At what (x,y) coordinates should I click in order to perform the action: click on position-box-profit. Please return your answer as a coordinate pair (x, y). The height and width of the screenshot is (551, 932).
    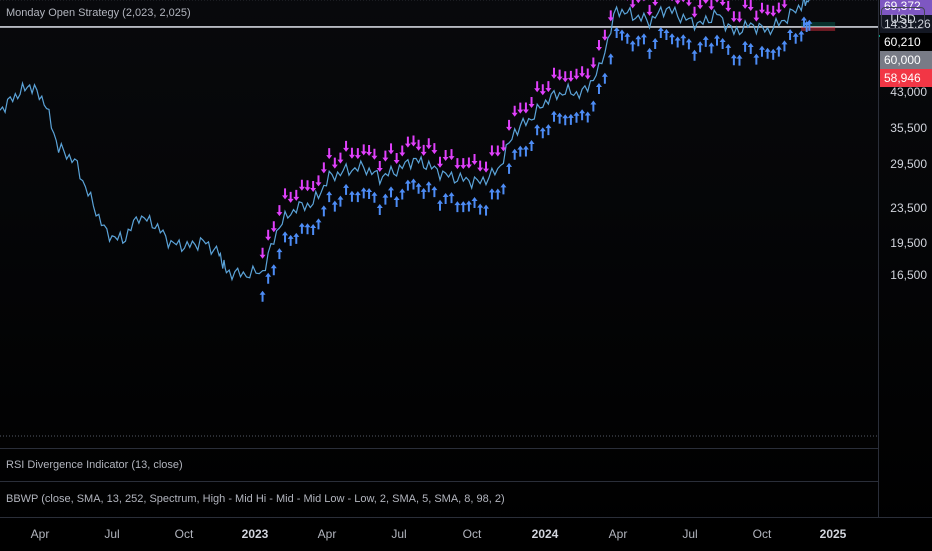
    Looking at the image, I should click on (818, 24).